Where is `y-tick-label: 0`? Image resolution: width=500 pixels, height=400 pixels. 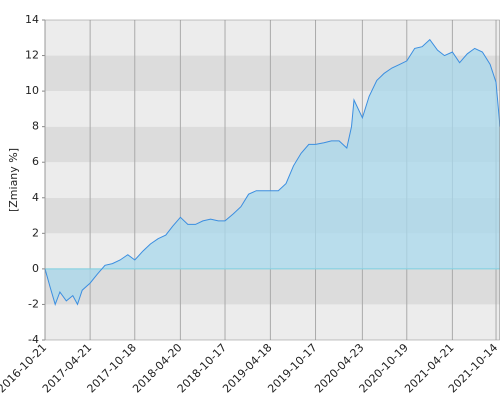
y-tick-label: 0 is located at coordinates (35, 268).